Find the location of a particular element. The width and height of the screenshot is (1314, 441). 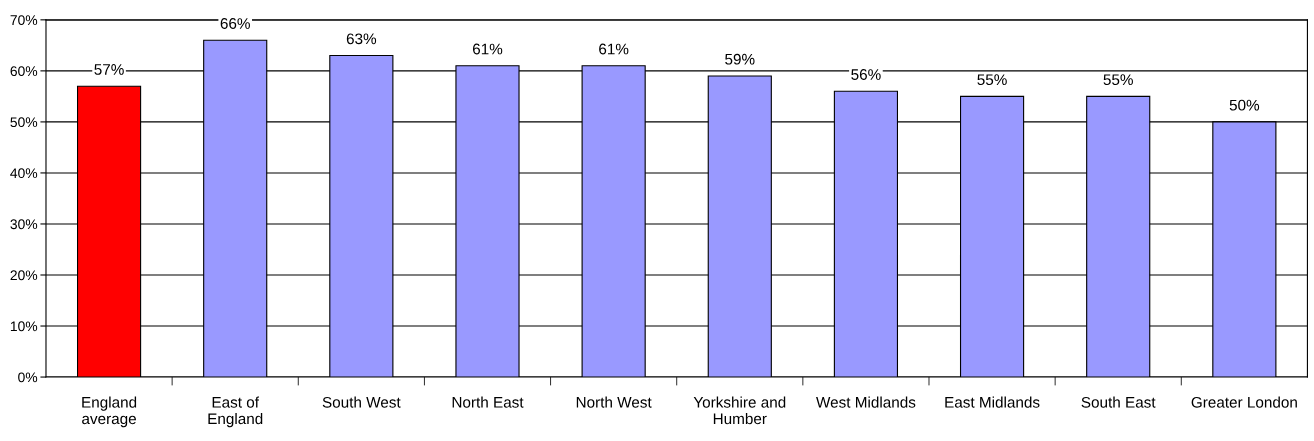

y-tick-label: 40% is located at coordinates (24, 173).